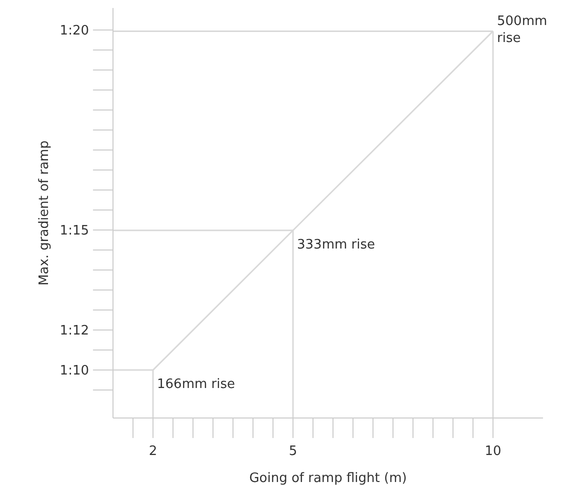 The width and height of the screenshot is (581, 486). Describe the element at coordinates (196, 384) in the screenshot. I see `annotation: 166mm rise` at that location.